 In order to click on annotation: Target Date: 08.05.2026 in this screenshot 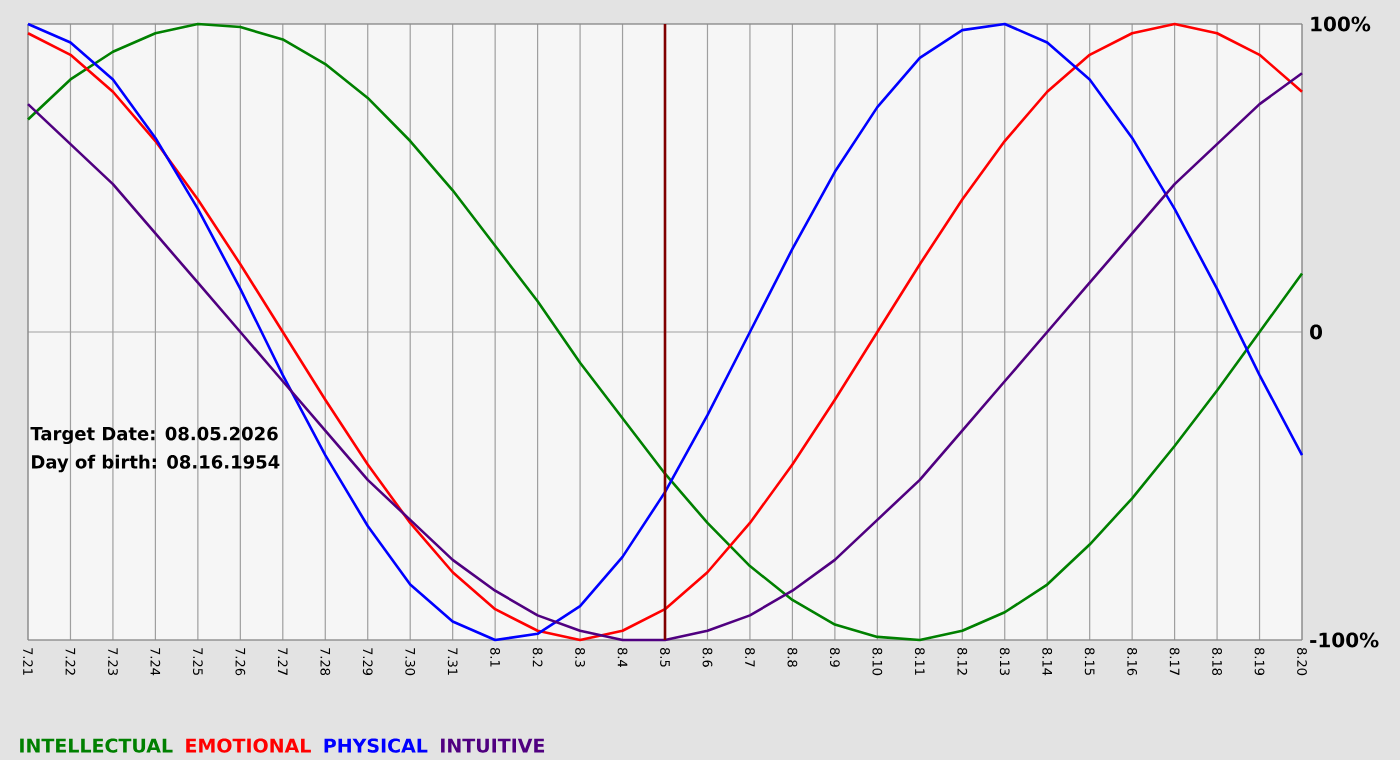, I will do `click(154, 435)`.